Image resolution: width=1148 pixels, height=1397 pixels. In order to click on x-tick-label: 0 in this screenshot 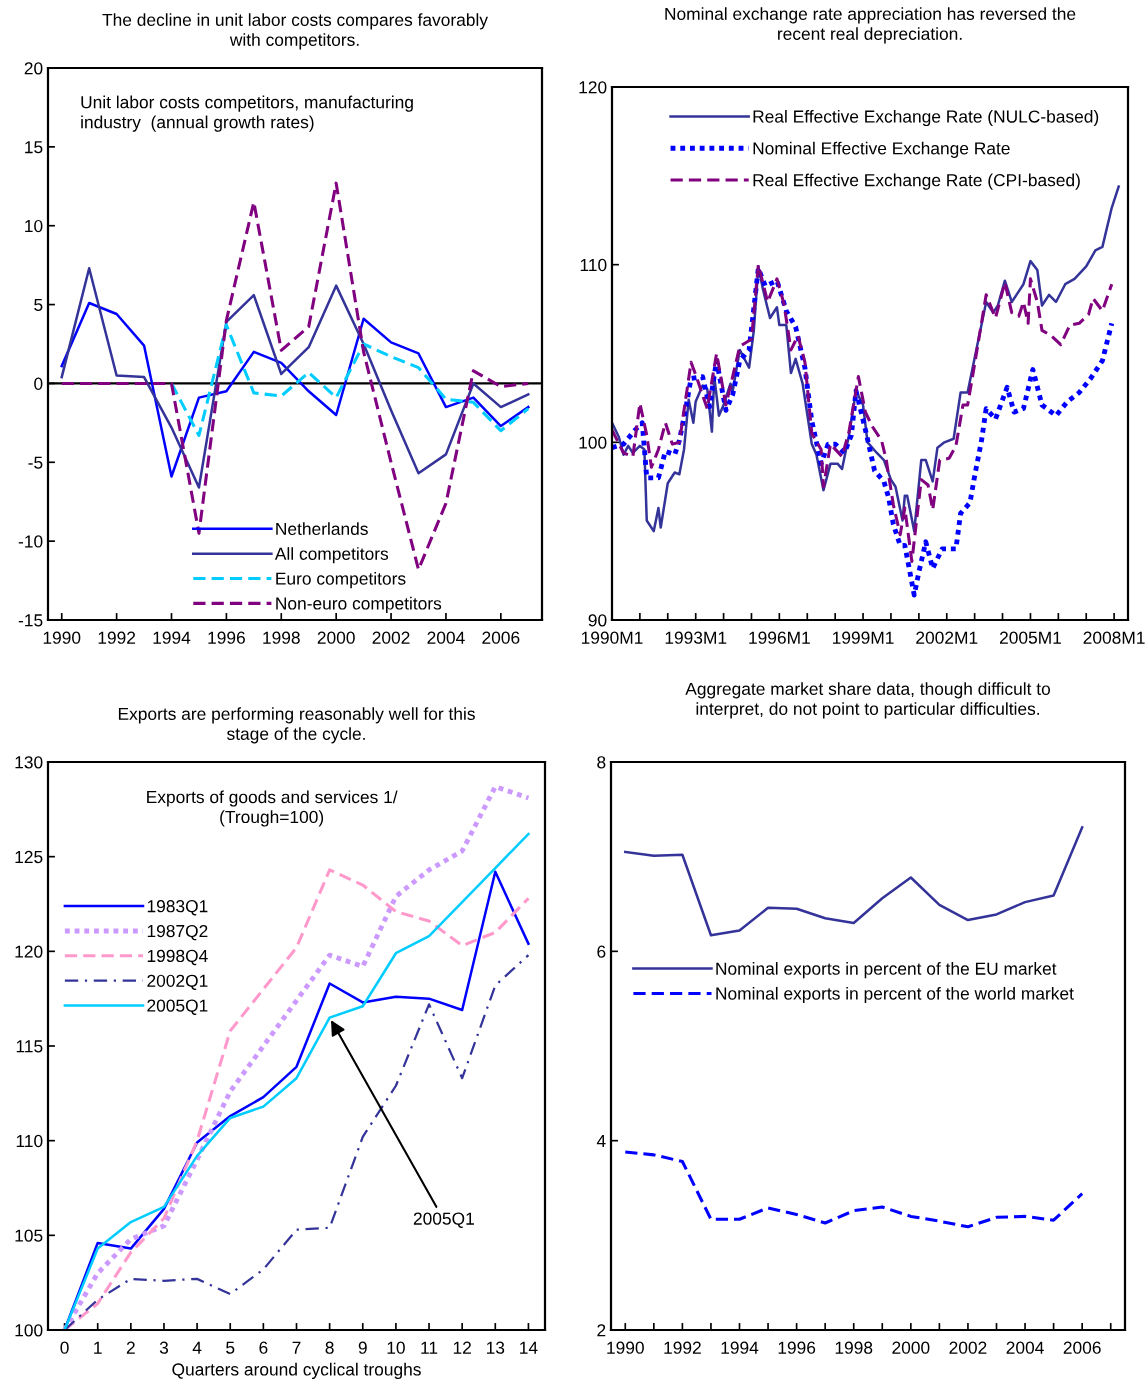, I will do `click(64, 1347)`.